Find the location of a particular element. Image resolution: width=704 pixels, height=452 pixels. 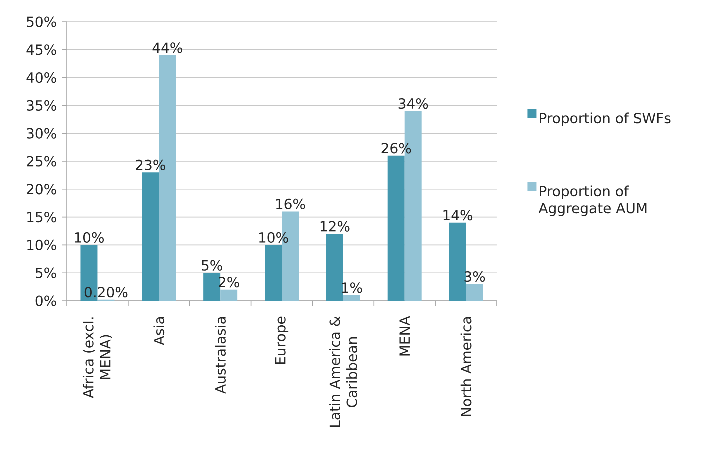

y-tick-label: 30% is located at coordinates (41, 133).